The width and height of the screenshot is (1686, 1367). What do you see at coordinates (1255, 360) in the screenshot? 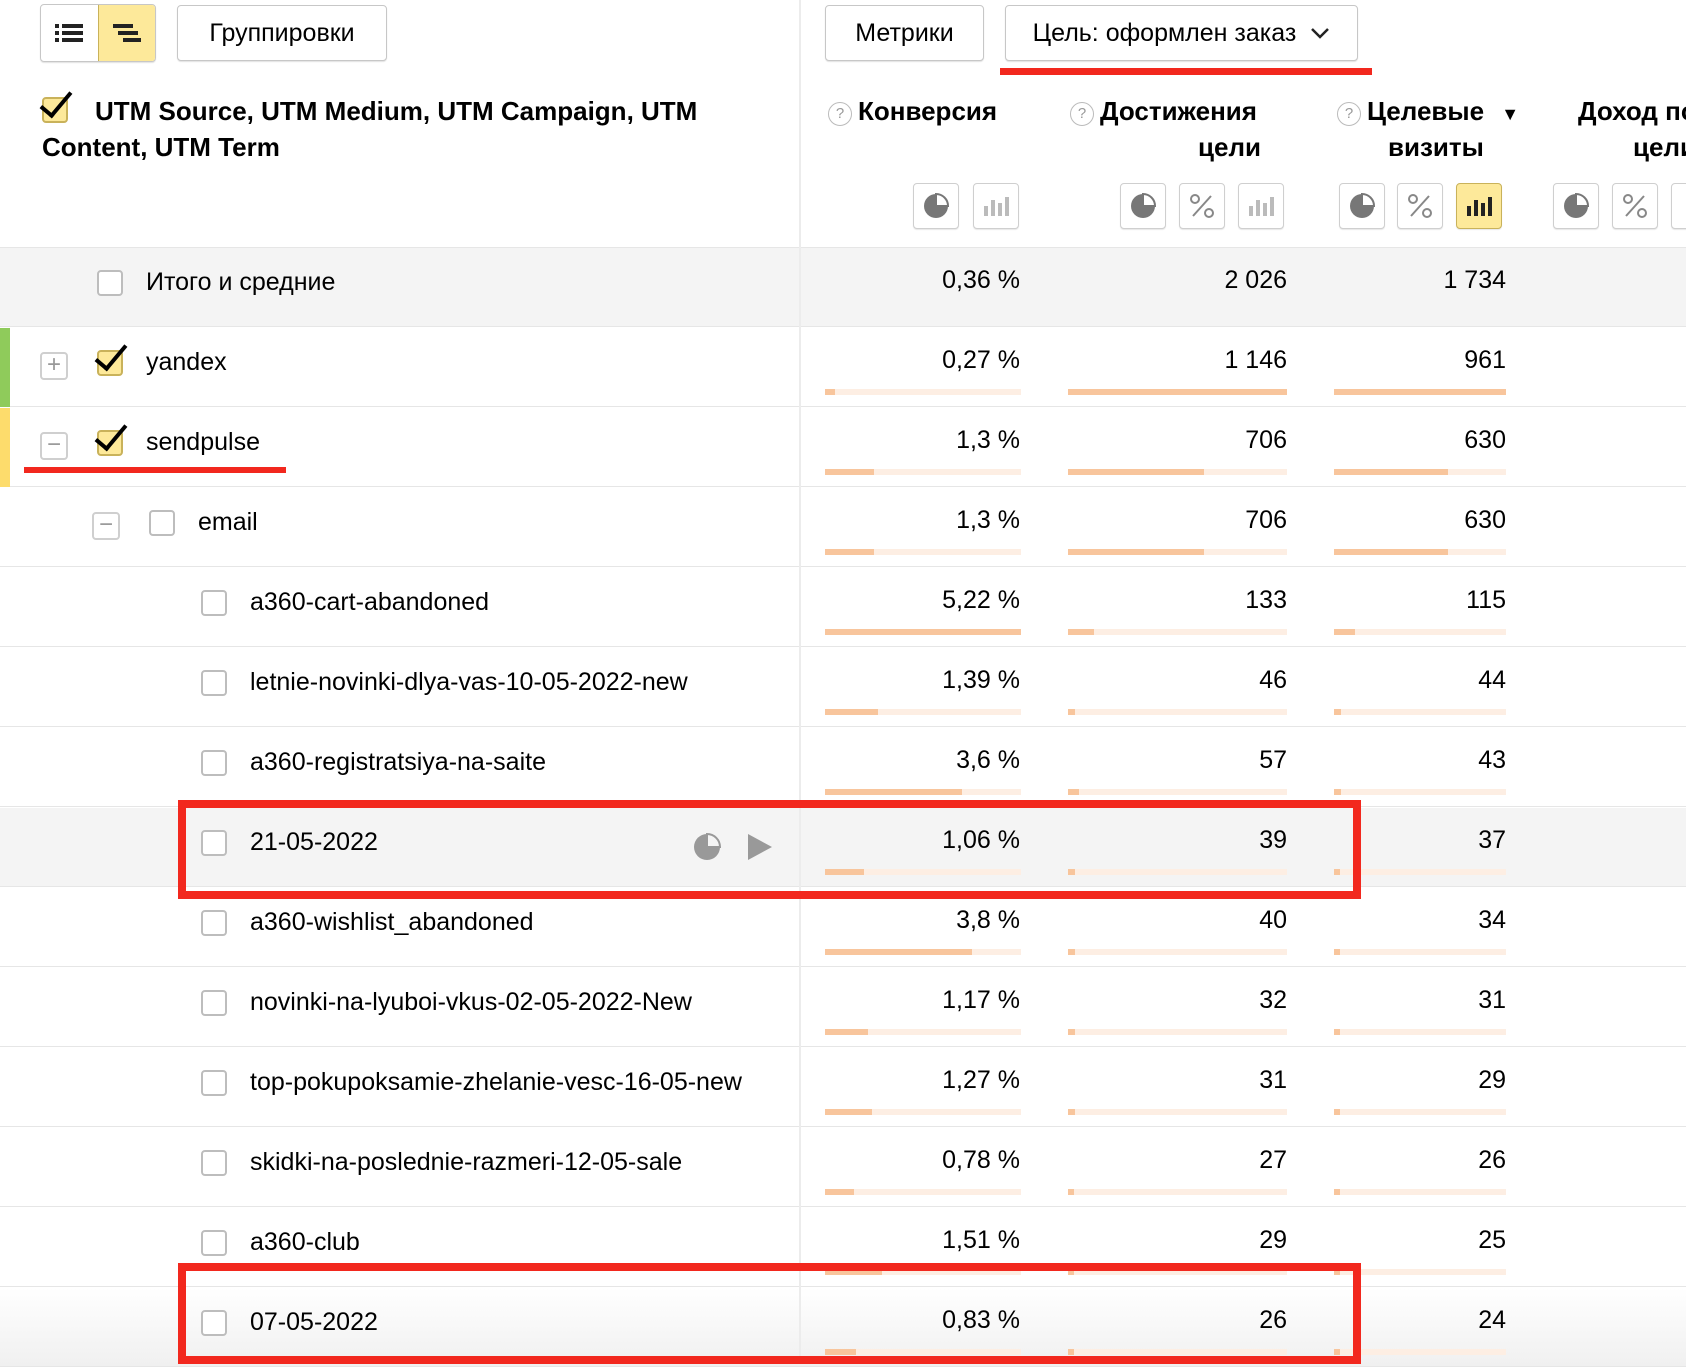
I see `cell-goals: 1 146` at bounding box center [1255, 360].